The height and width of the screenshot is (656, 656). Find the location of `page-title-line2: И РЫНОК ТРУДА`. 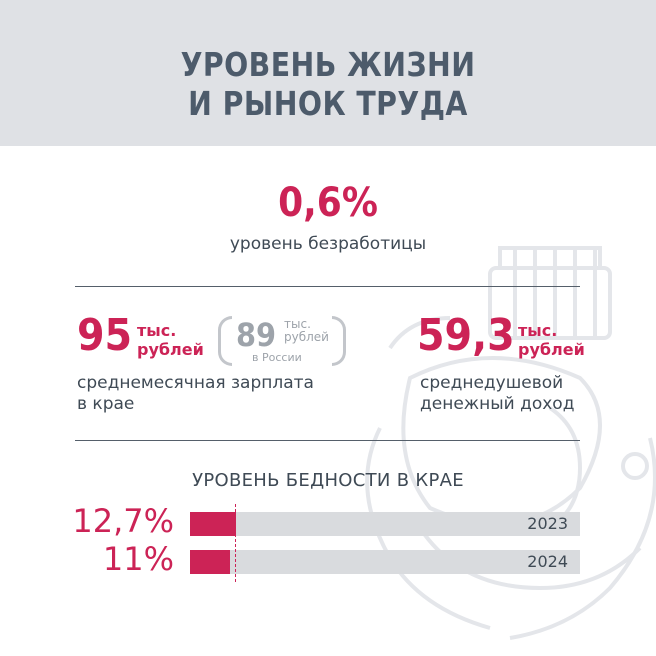

page-title-line2: И РЫНОК ТРУДА is located at coordinates (328, 103).